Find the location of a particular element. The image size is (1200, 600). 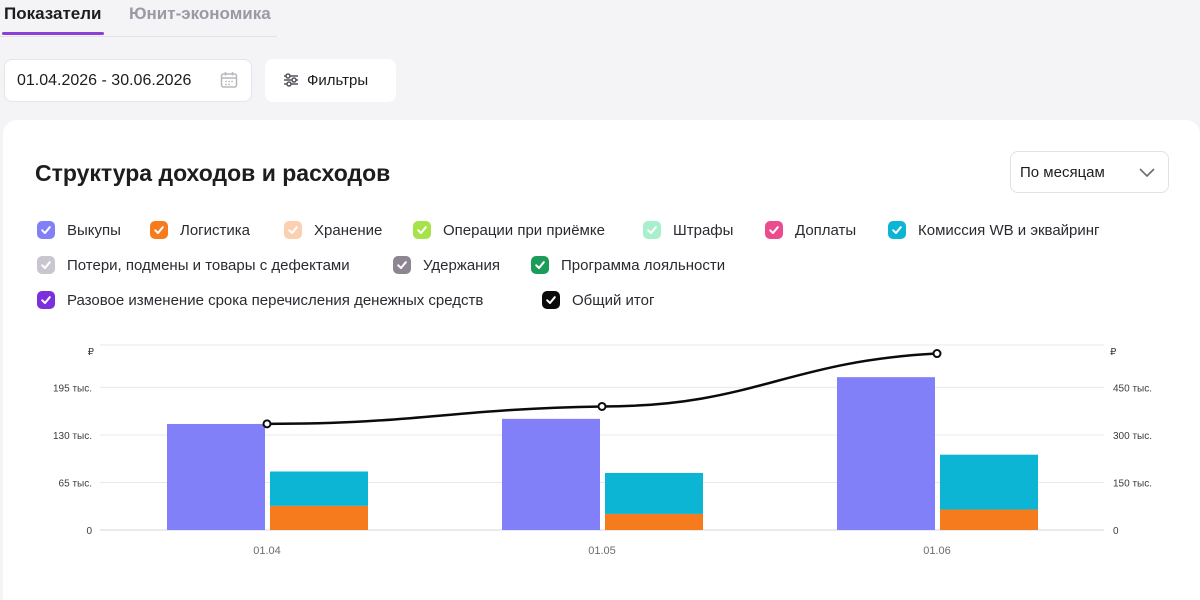

period-select-value: По месяцам is located at coordinates (1062, 172).